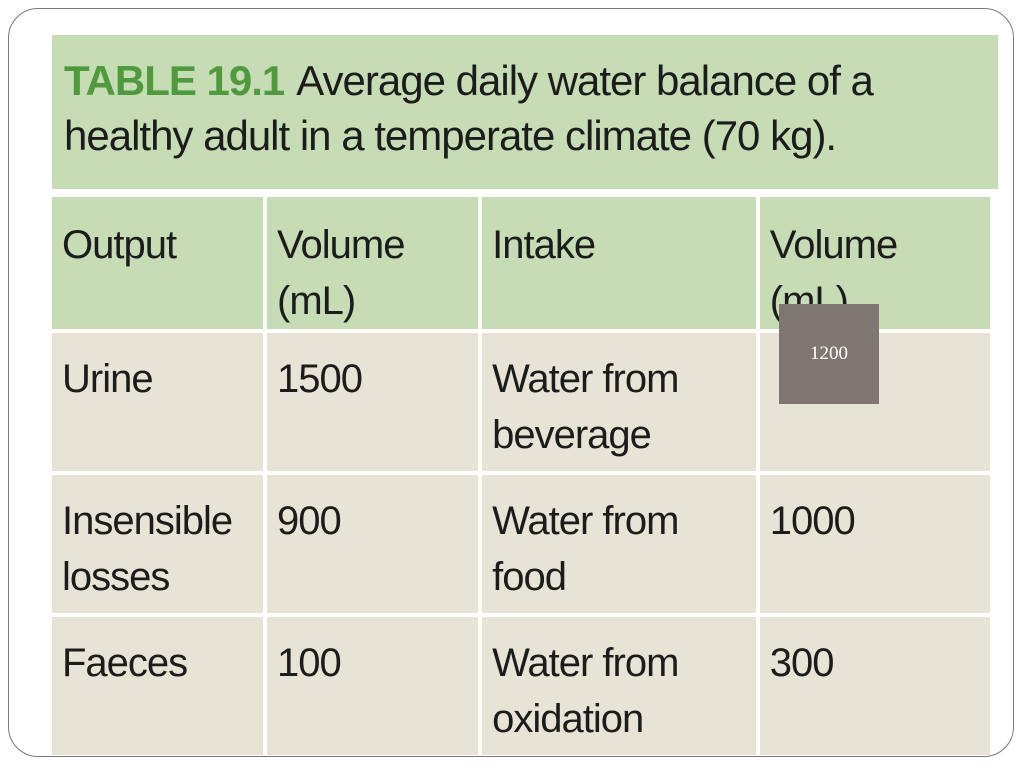 This screenshot has height=768, width=1024. Describe the element at coordinates (174, 80) in the screenshot. I see `table-number: TABLE 19.1` at that location.